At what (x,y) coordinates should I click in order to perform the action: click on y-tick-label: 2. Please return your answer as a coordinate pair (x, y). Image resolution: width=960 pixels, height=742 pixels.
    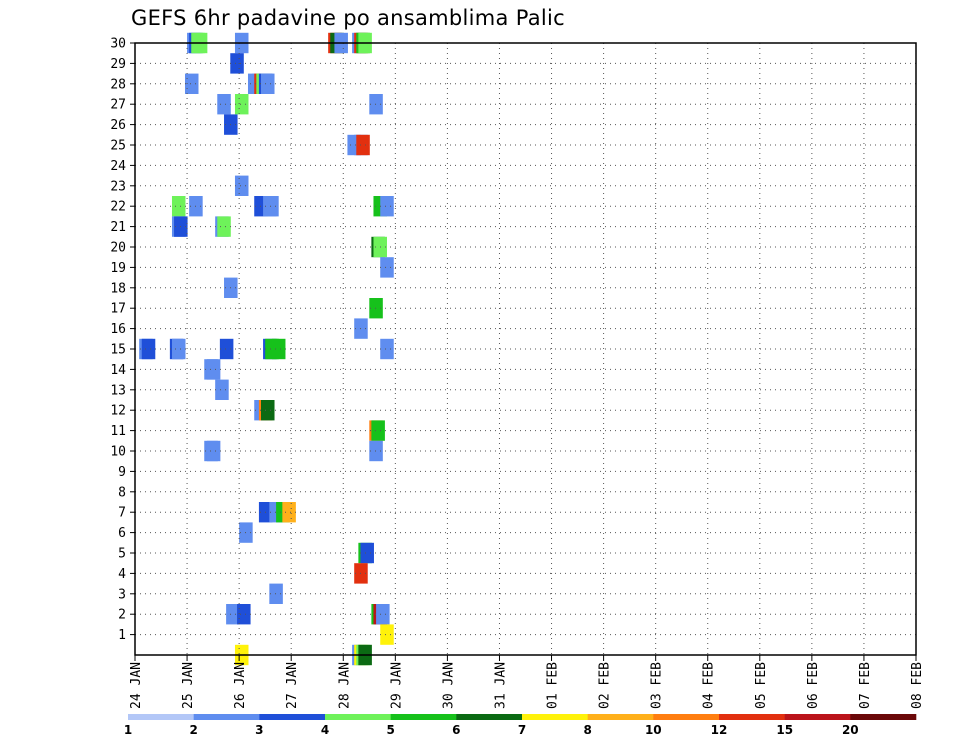
    Looking at the image, I should click on (122, 615).